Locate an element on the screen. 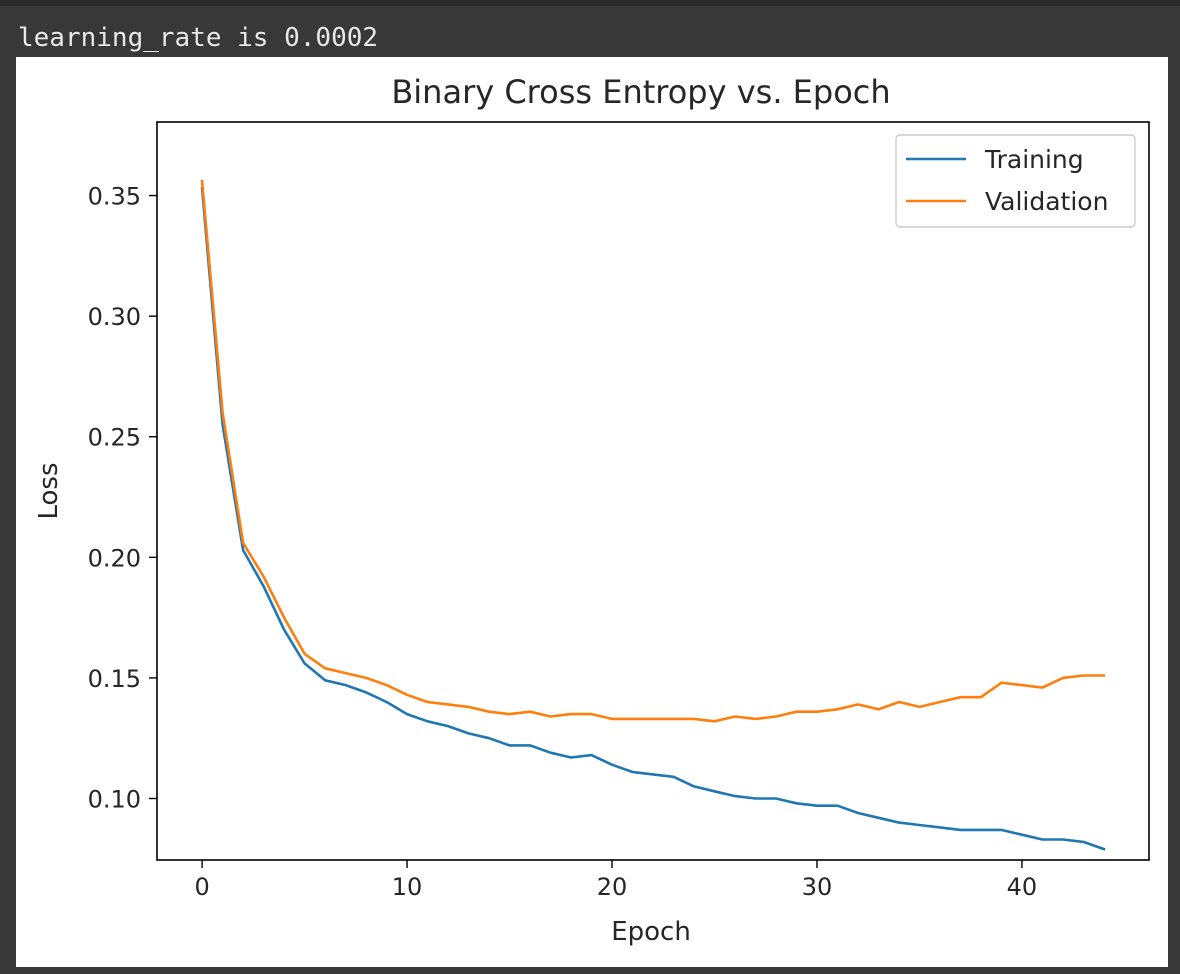  x-tick-label: 40 is located at coordinates (1022, 887).